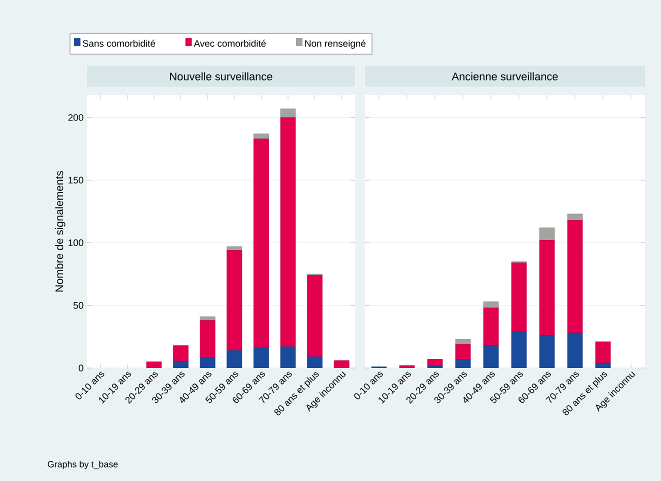  Describe the element at coordinates (505, 76) in the screenshot. I see `chart-title: Ancienne surveillance` at that location.